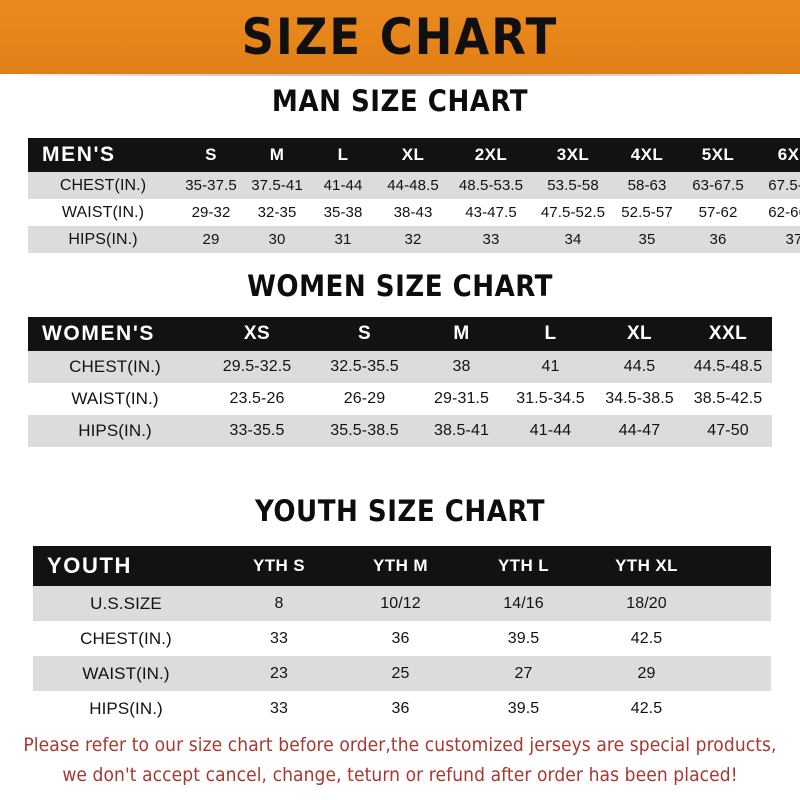 The image size is (800, 800). I want to click on men-header-row: MEN'S S M L XL 2XL 3XL 4XL 5XL 6XL, so click(414, 155).